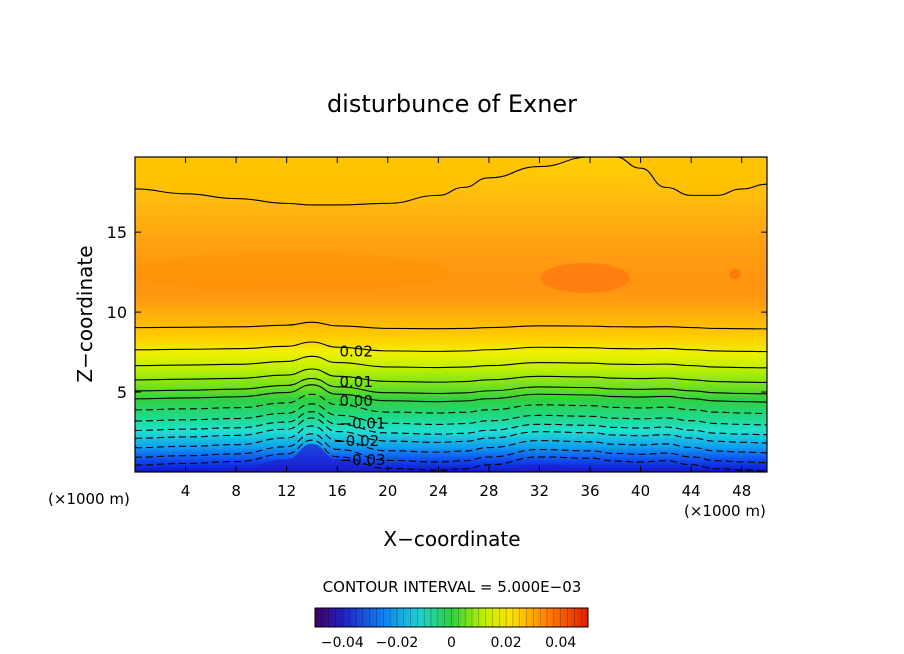 The image size is (904, 654). I want to click on y-tick-label: 5, so click(122, 392).